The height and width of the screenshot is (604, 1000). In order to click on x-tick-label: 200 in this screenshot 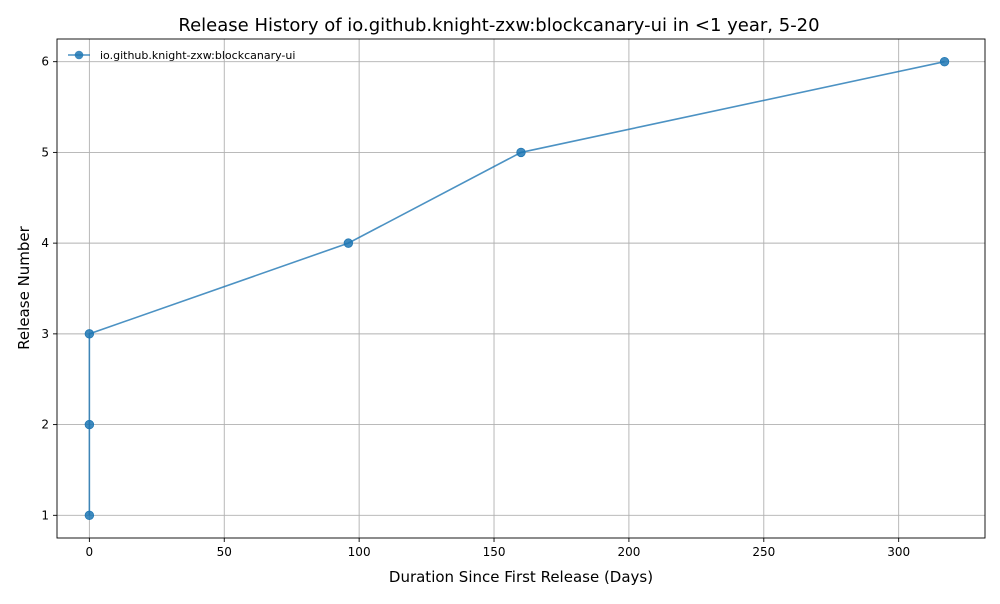, I will do `click(628, 552)`.